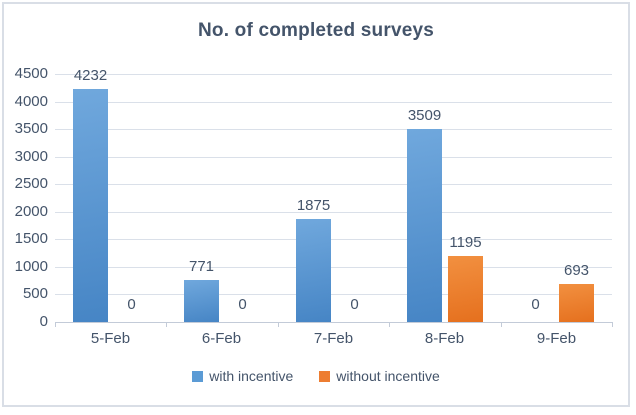 This screenshot has height=415, width=636. Describe the element at coordinates (31, 156) in the screenshot. I see `y-axis-tick-label: 3000` at that location.